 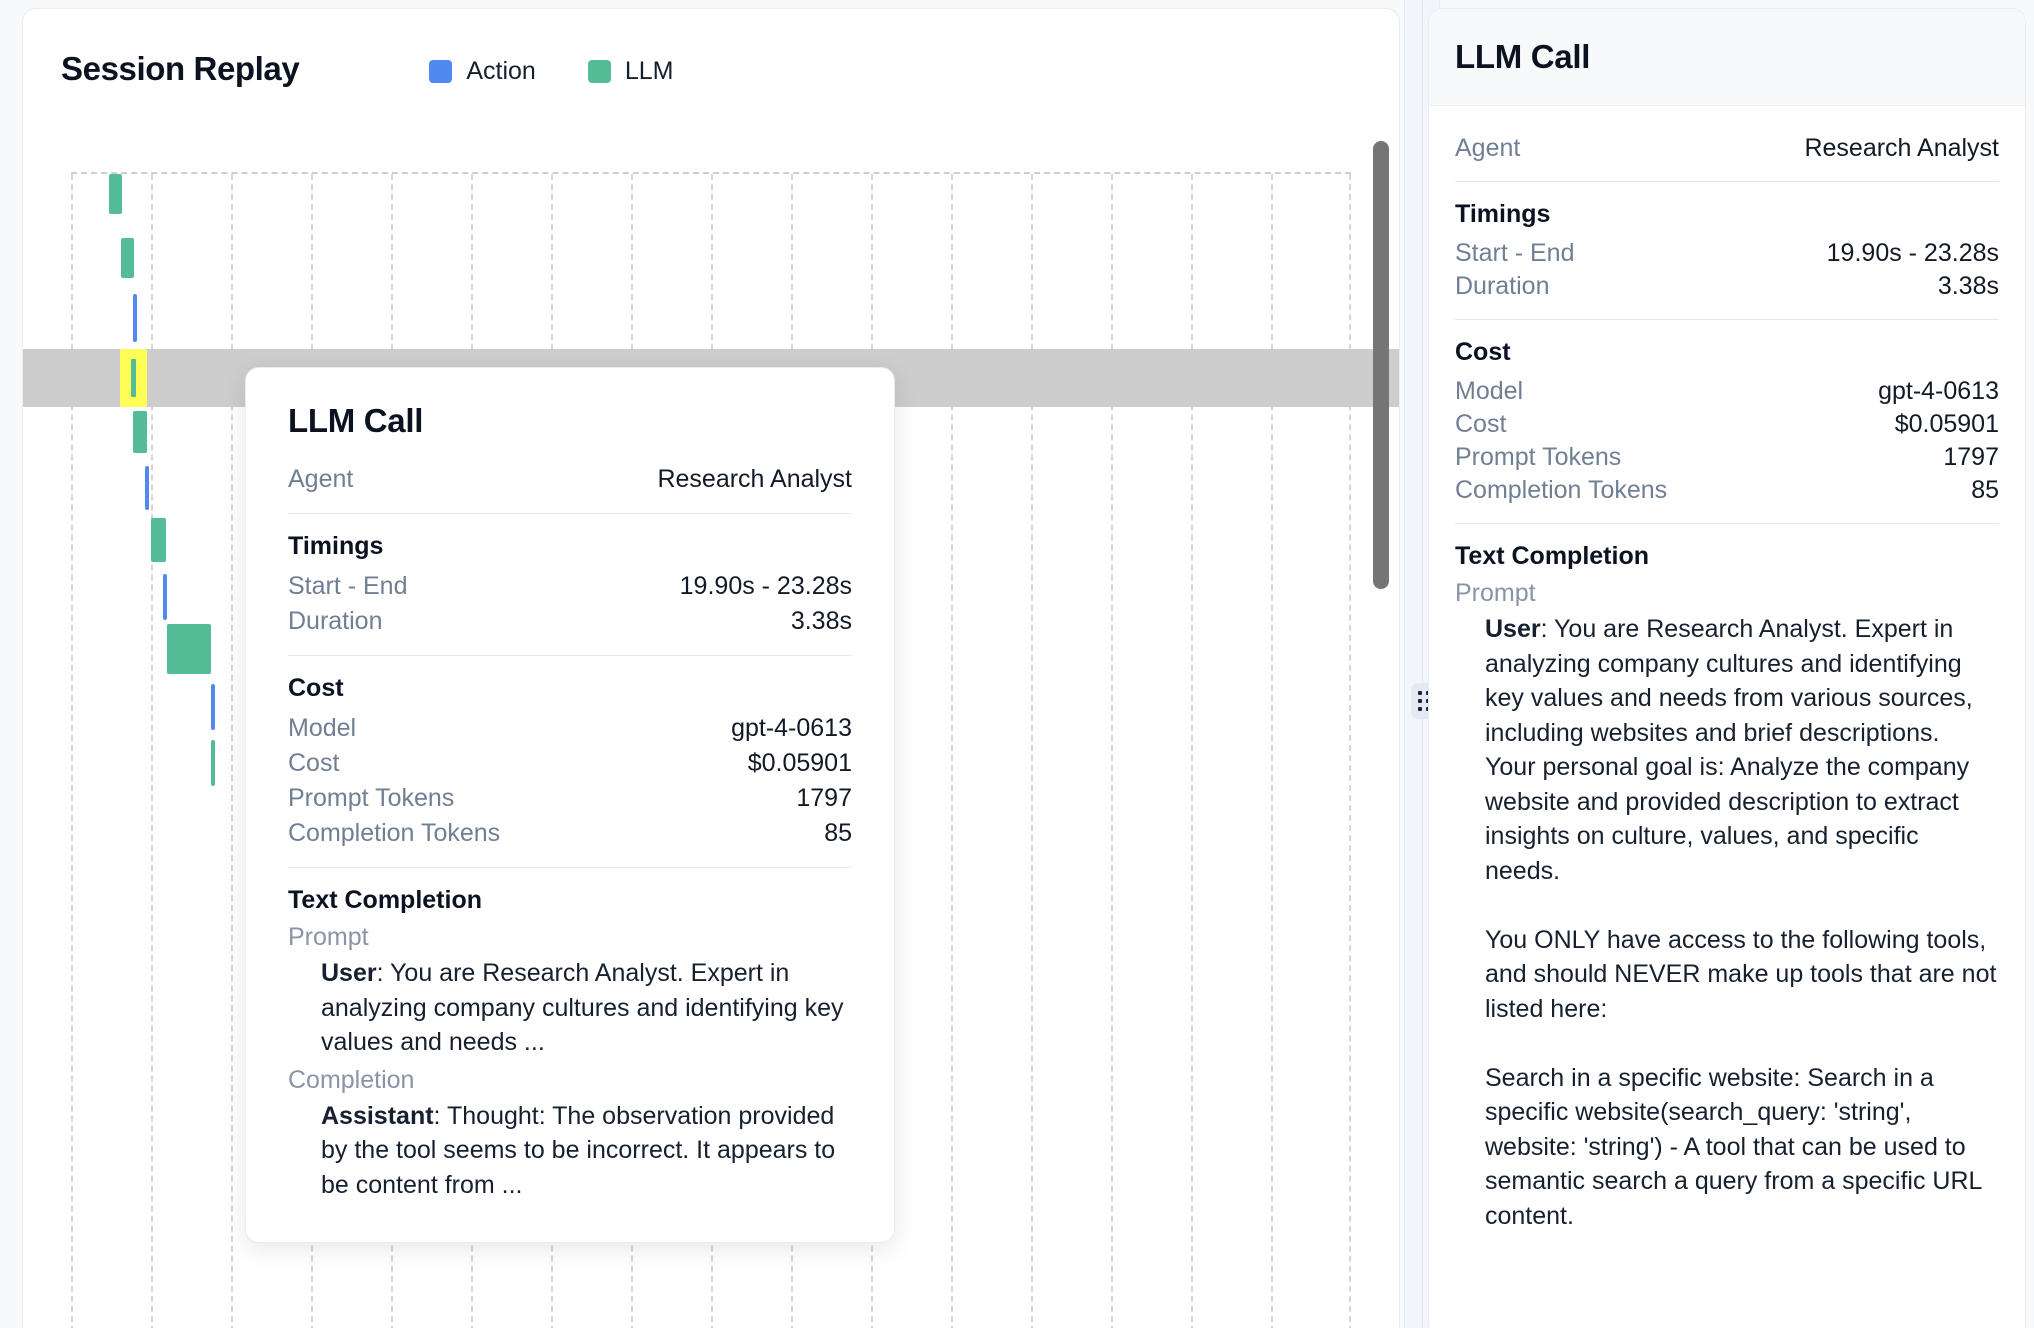 I want to click on page-title: Session Replay, so click(x=180, y=68).